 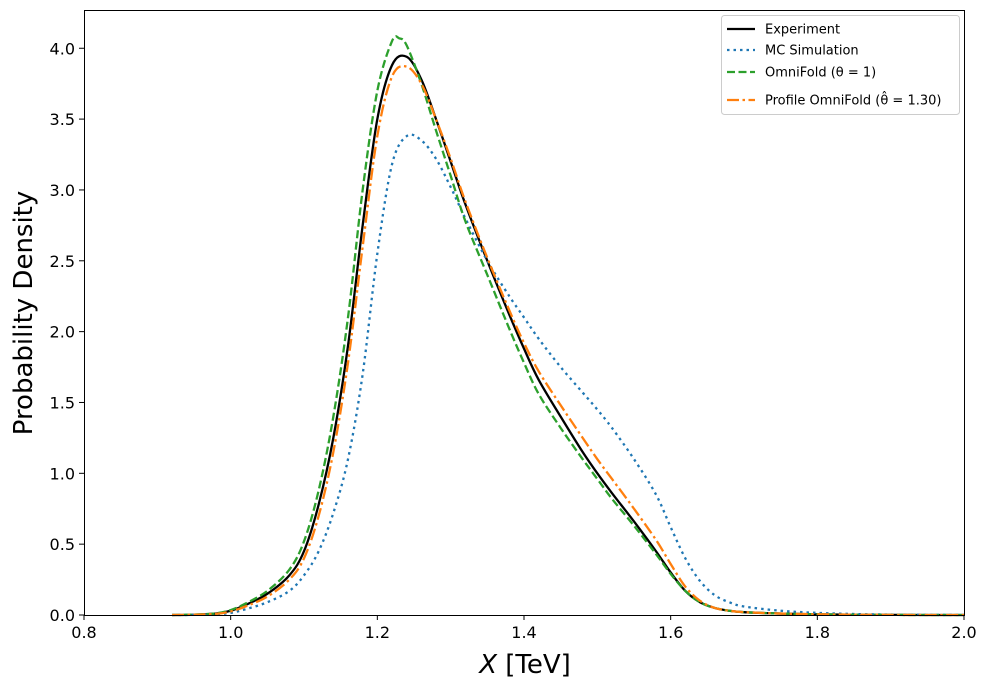 I want to click on y-tick-label: 3.0, so click(x=62, y=190).